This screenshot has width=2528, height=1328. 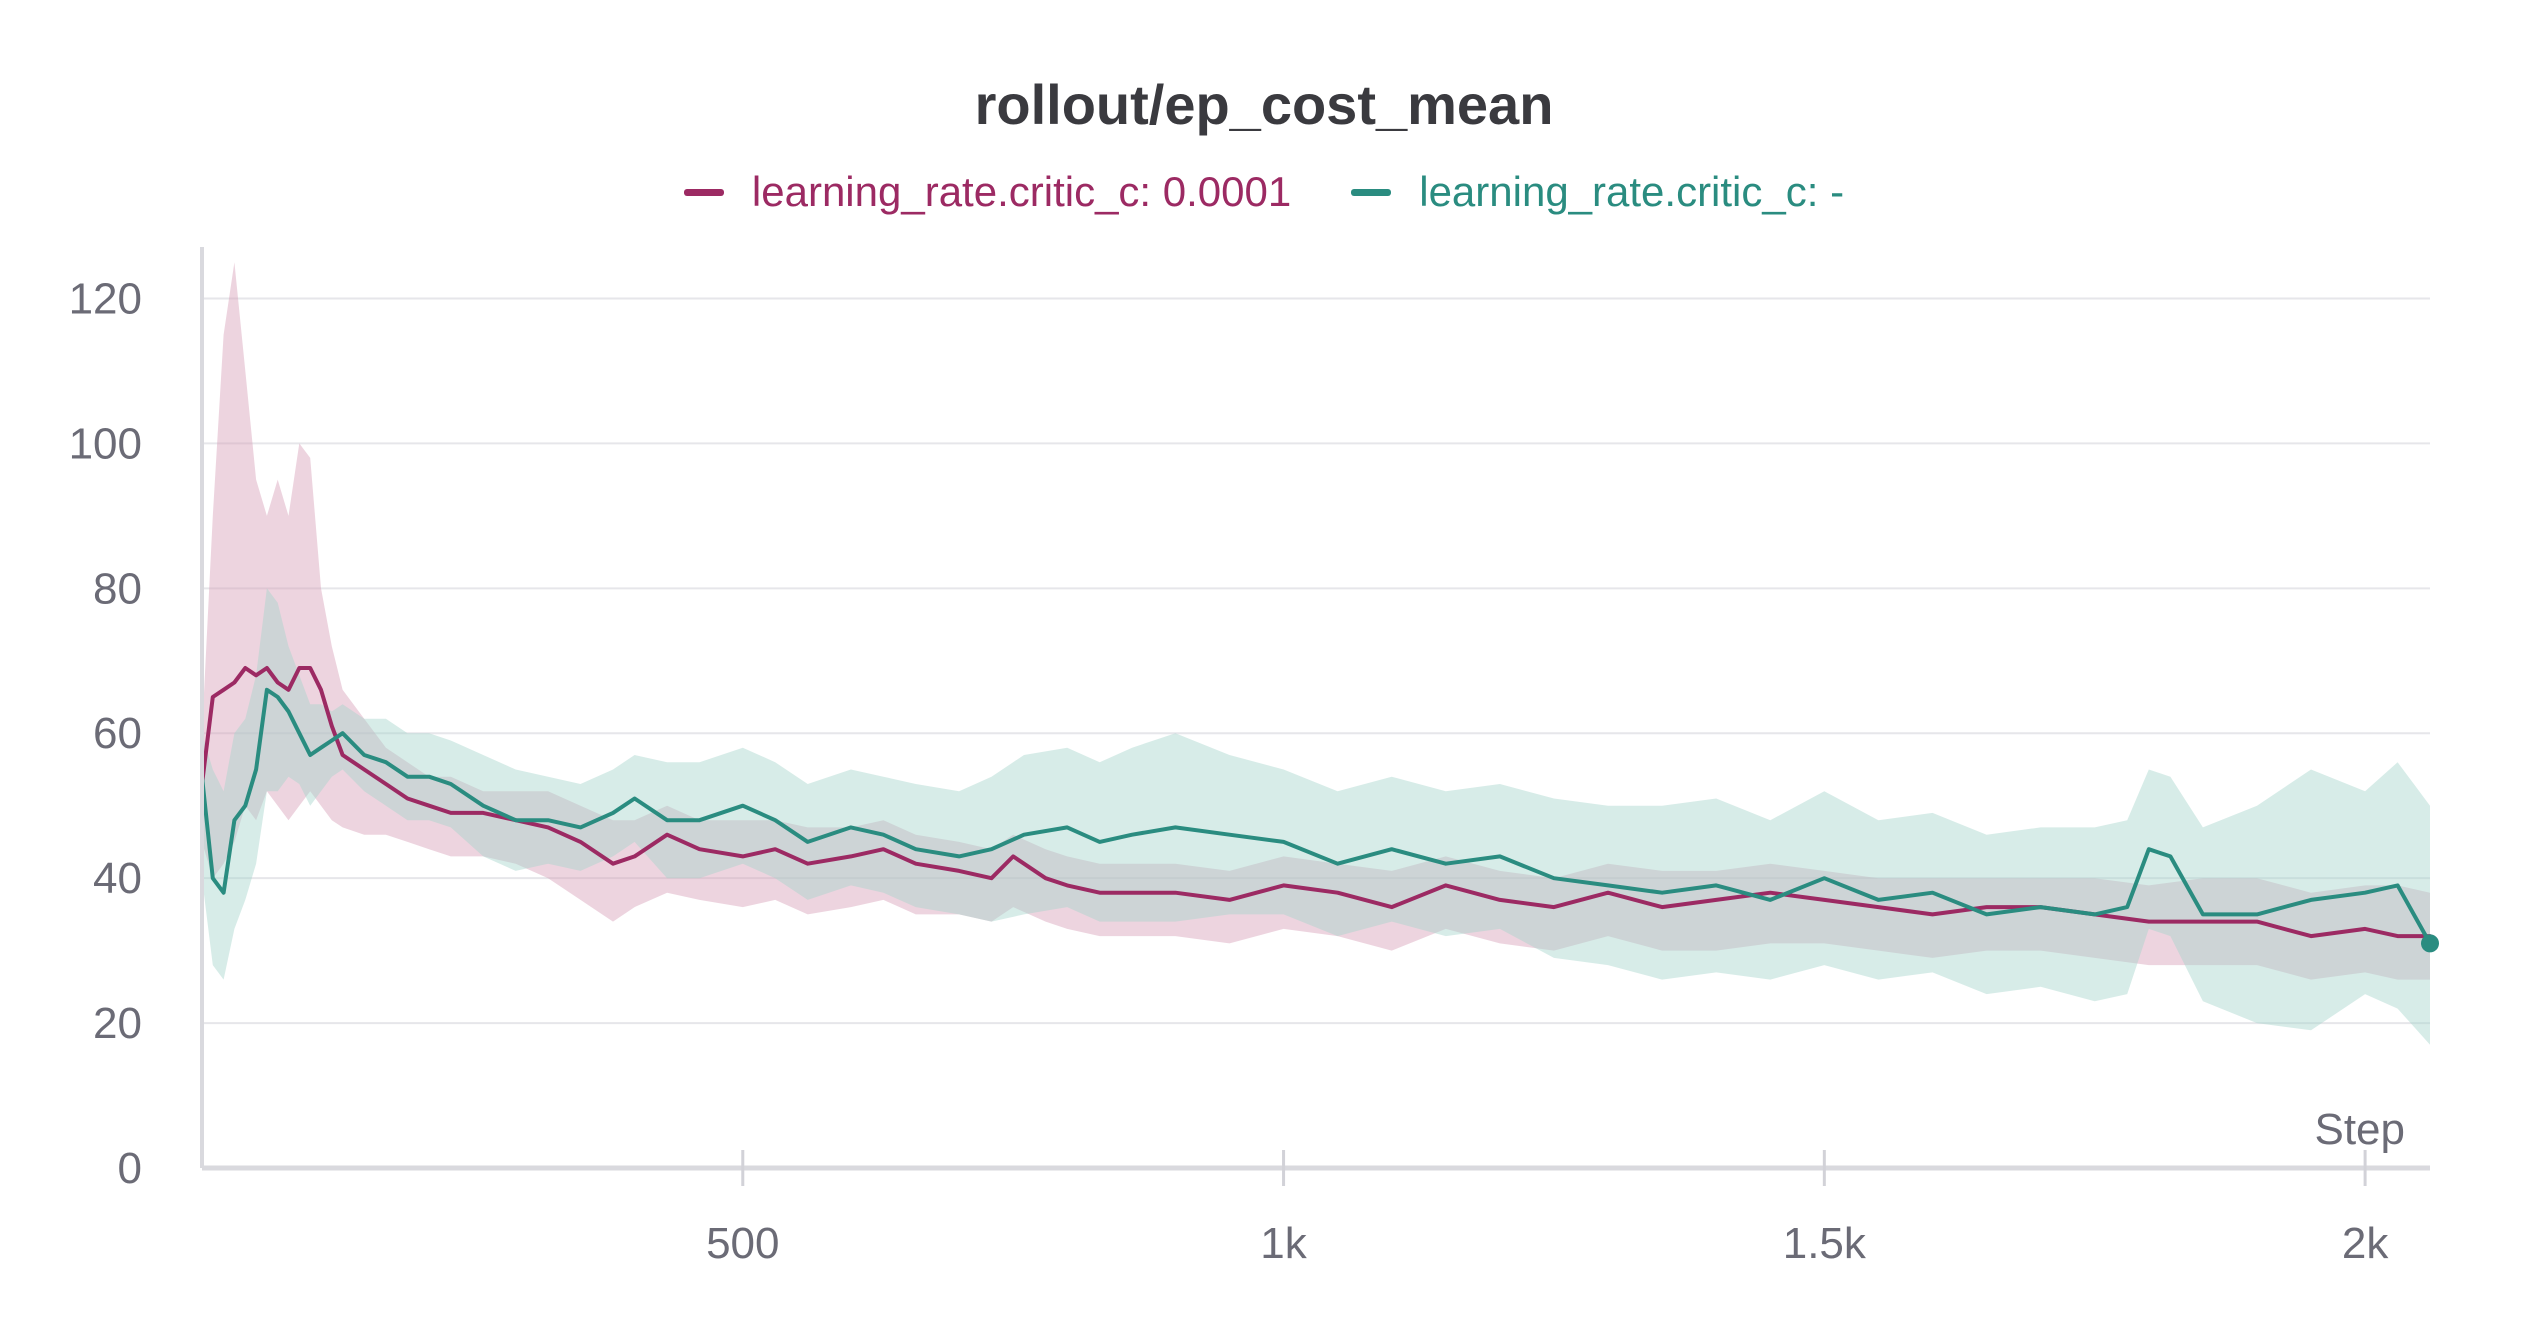 What do you see at coordinates (1632, 191) in the screenshot?
I see `legend-label-lr-default: learning_rate.critic_c: -` at bounding box center [1632, 191].